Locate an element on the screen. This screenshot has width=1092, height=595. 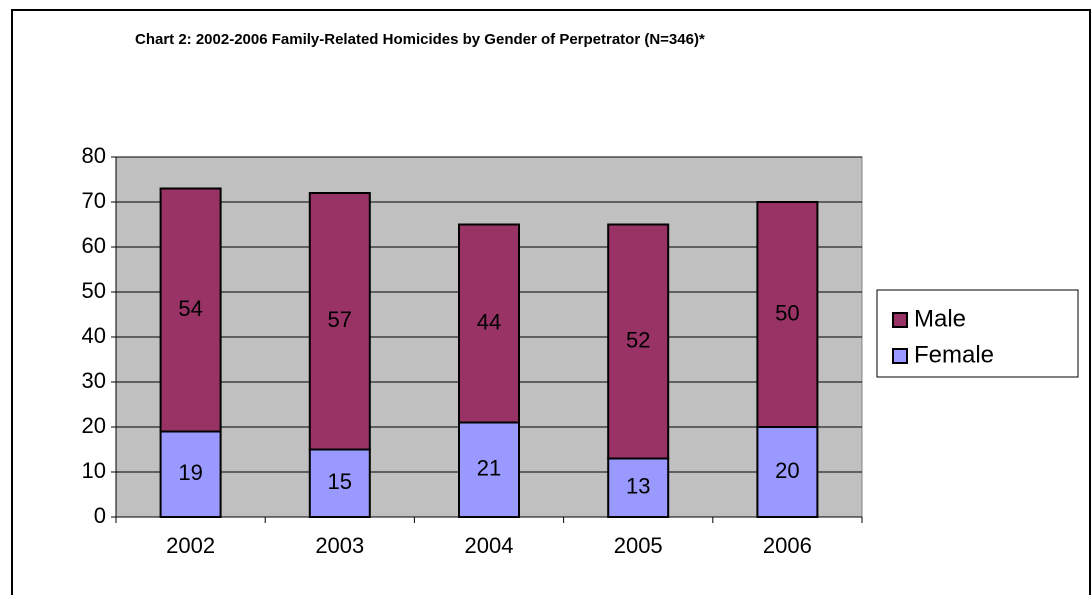
x-tick-label: 2004 is located at coordinates (489, 545).